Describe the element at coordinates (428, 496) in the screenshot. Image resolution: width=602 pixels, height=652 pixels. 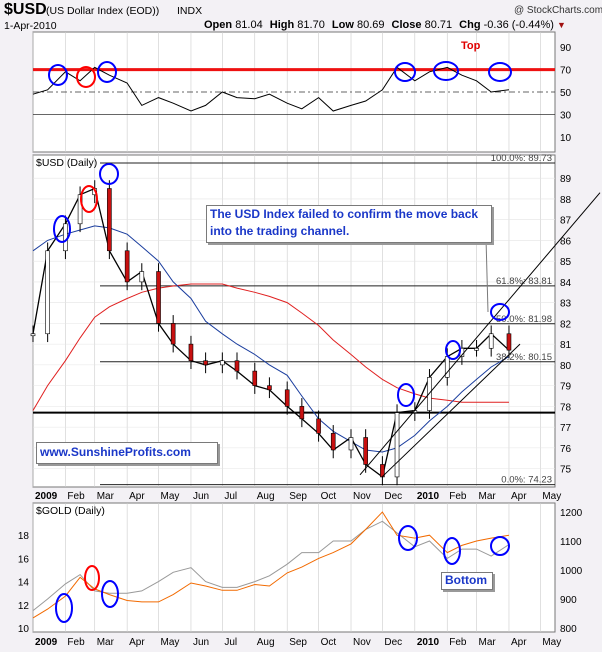
I see `x-tick-label: 2010` at that location.